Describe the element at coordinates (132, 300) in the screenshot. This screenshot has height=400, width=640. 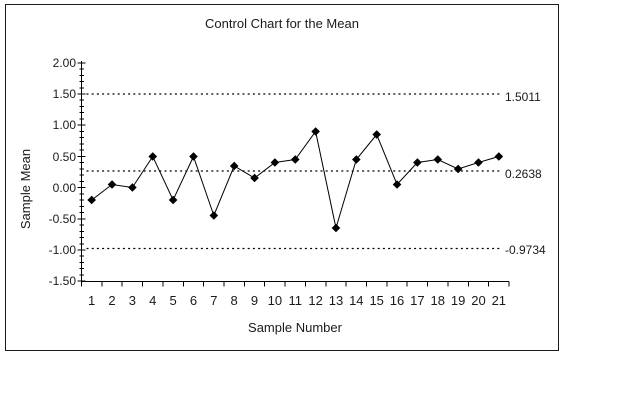
I see `x-axis-tick-label: 3` at that location.